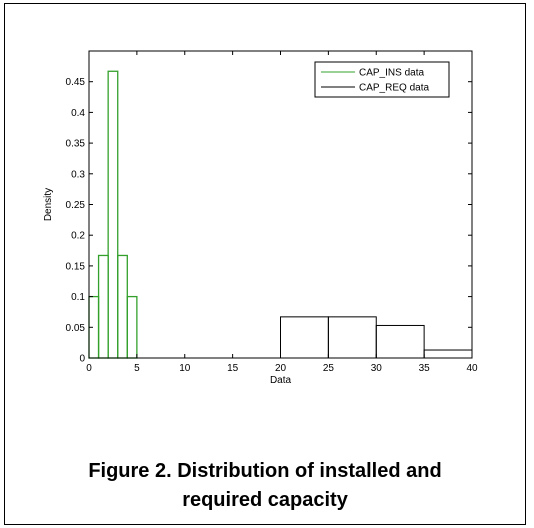 The image size is (534, 528). What do you see at coordinates (78, 113) in the screenshot?
I see `y-tick-label: 0.4` at bounding box center [78, 113].